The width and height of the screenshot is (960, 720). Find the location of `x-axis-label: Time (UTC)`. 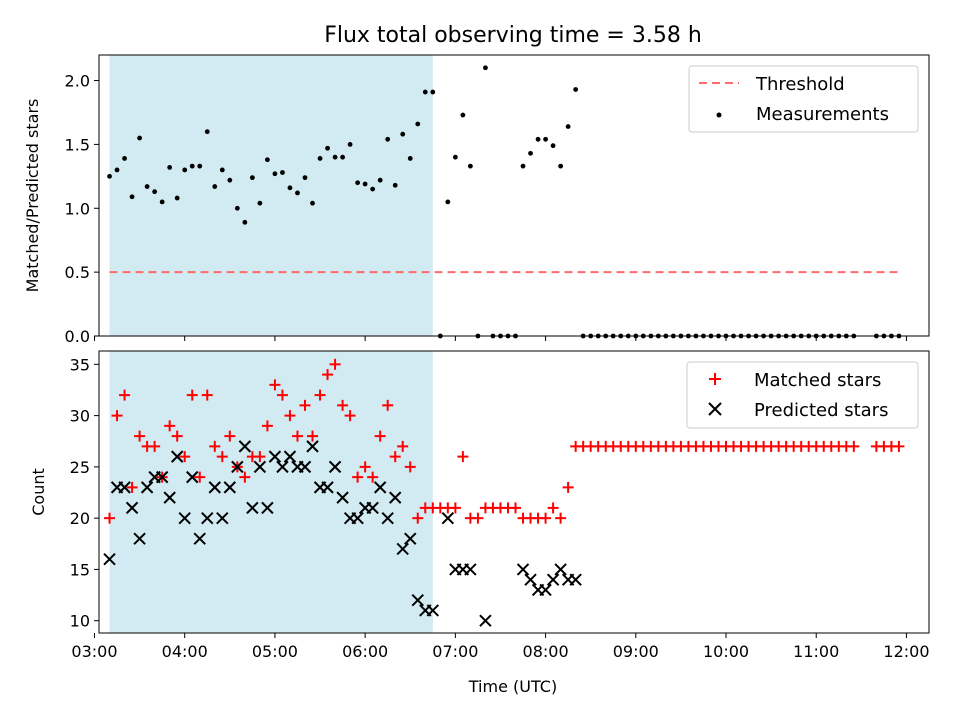

x-axis-label: Time (UTC) is located at coordinates (512, 686).